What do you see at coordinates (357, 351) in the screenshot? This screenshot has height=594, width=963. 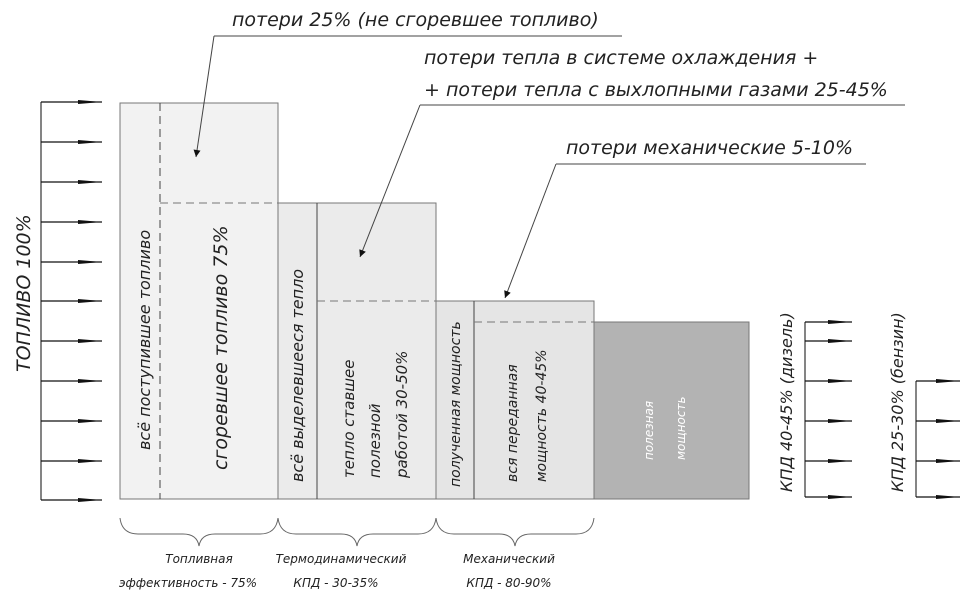 I see `heat-box` at bounding box center [357, 351].